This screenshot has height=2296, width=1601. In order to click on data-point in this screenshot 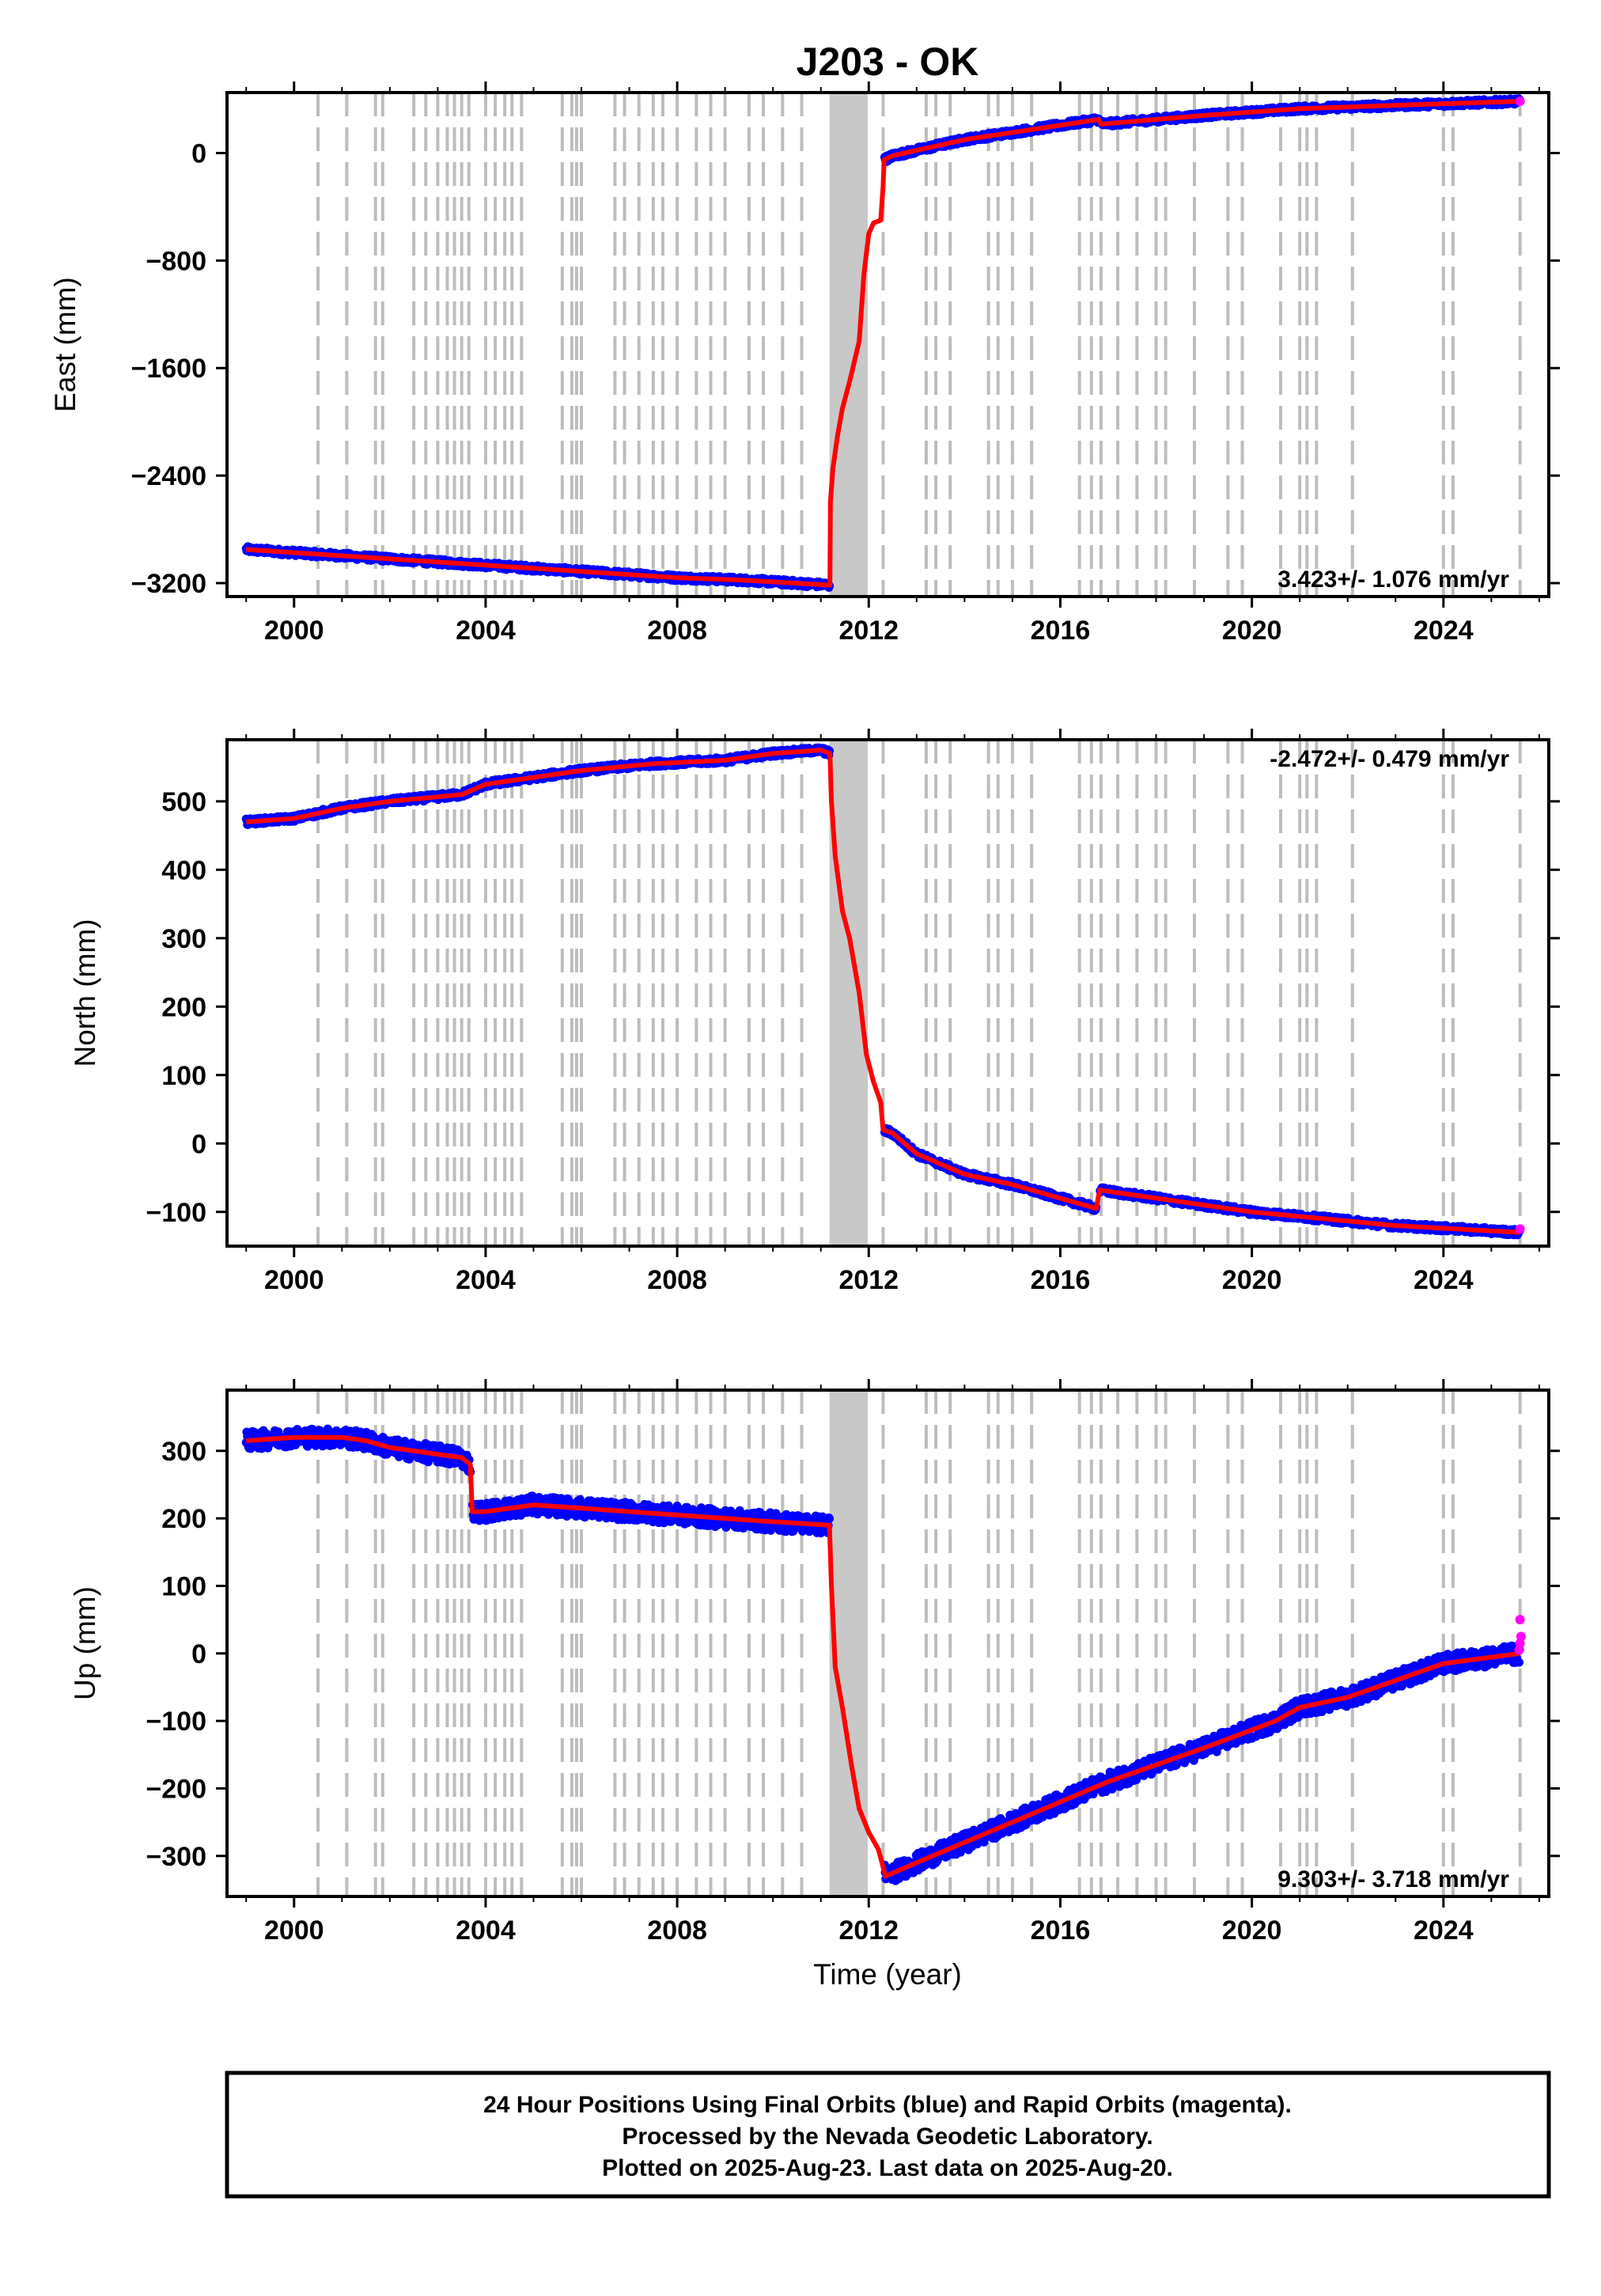, I will do `click(327, 1429)`.